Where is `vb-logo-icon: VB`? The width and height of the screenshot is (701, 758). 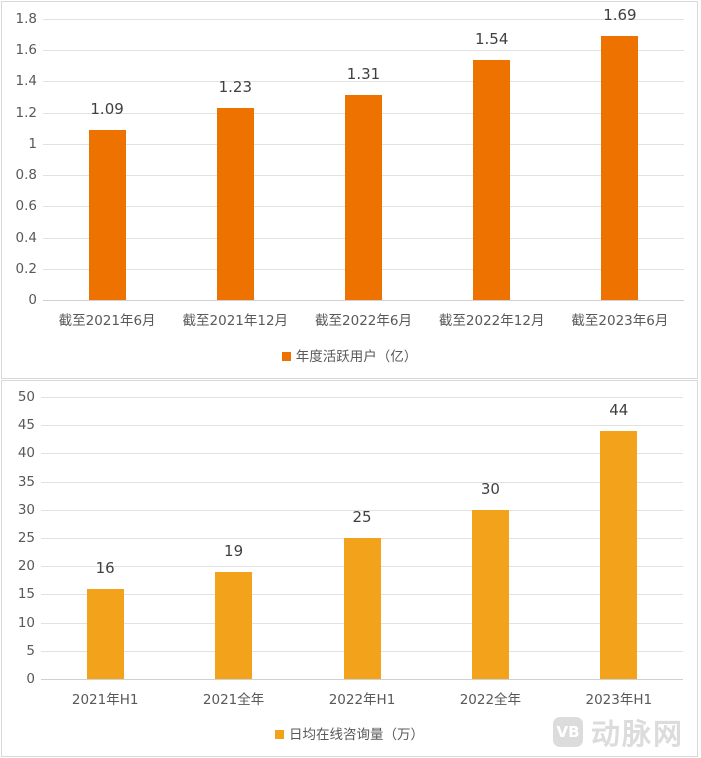
vb-logo-icon: VB is located at coordinates (568, 732).